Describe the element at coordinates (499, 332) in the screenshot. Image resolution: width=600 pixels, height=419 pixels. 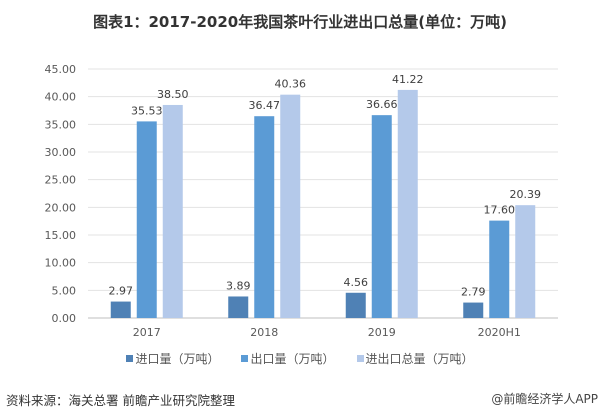
I see `x-tick-label: 2020H1` at that location.